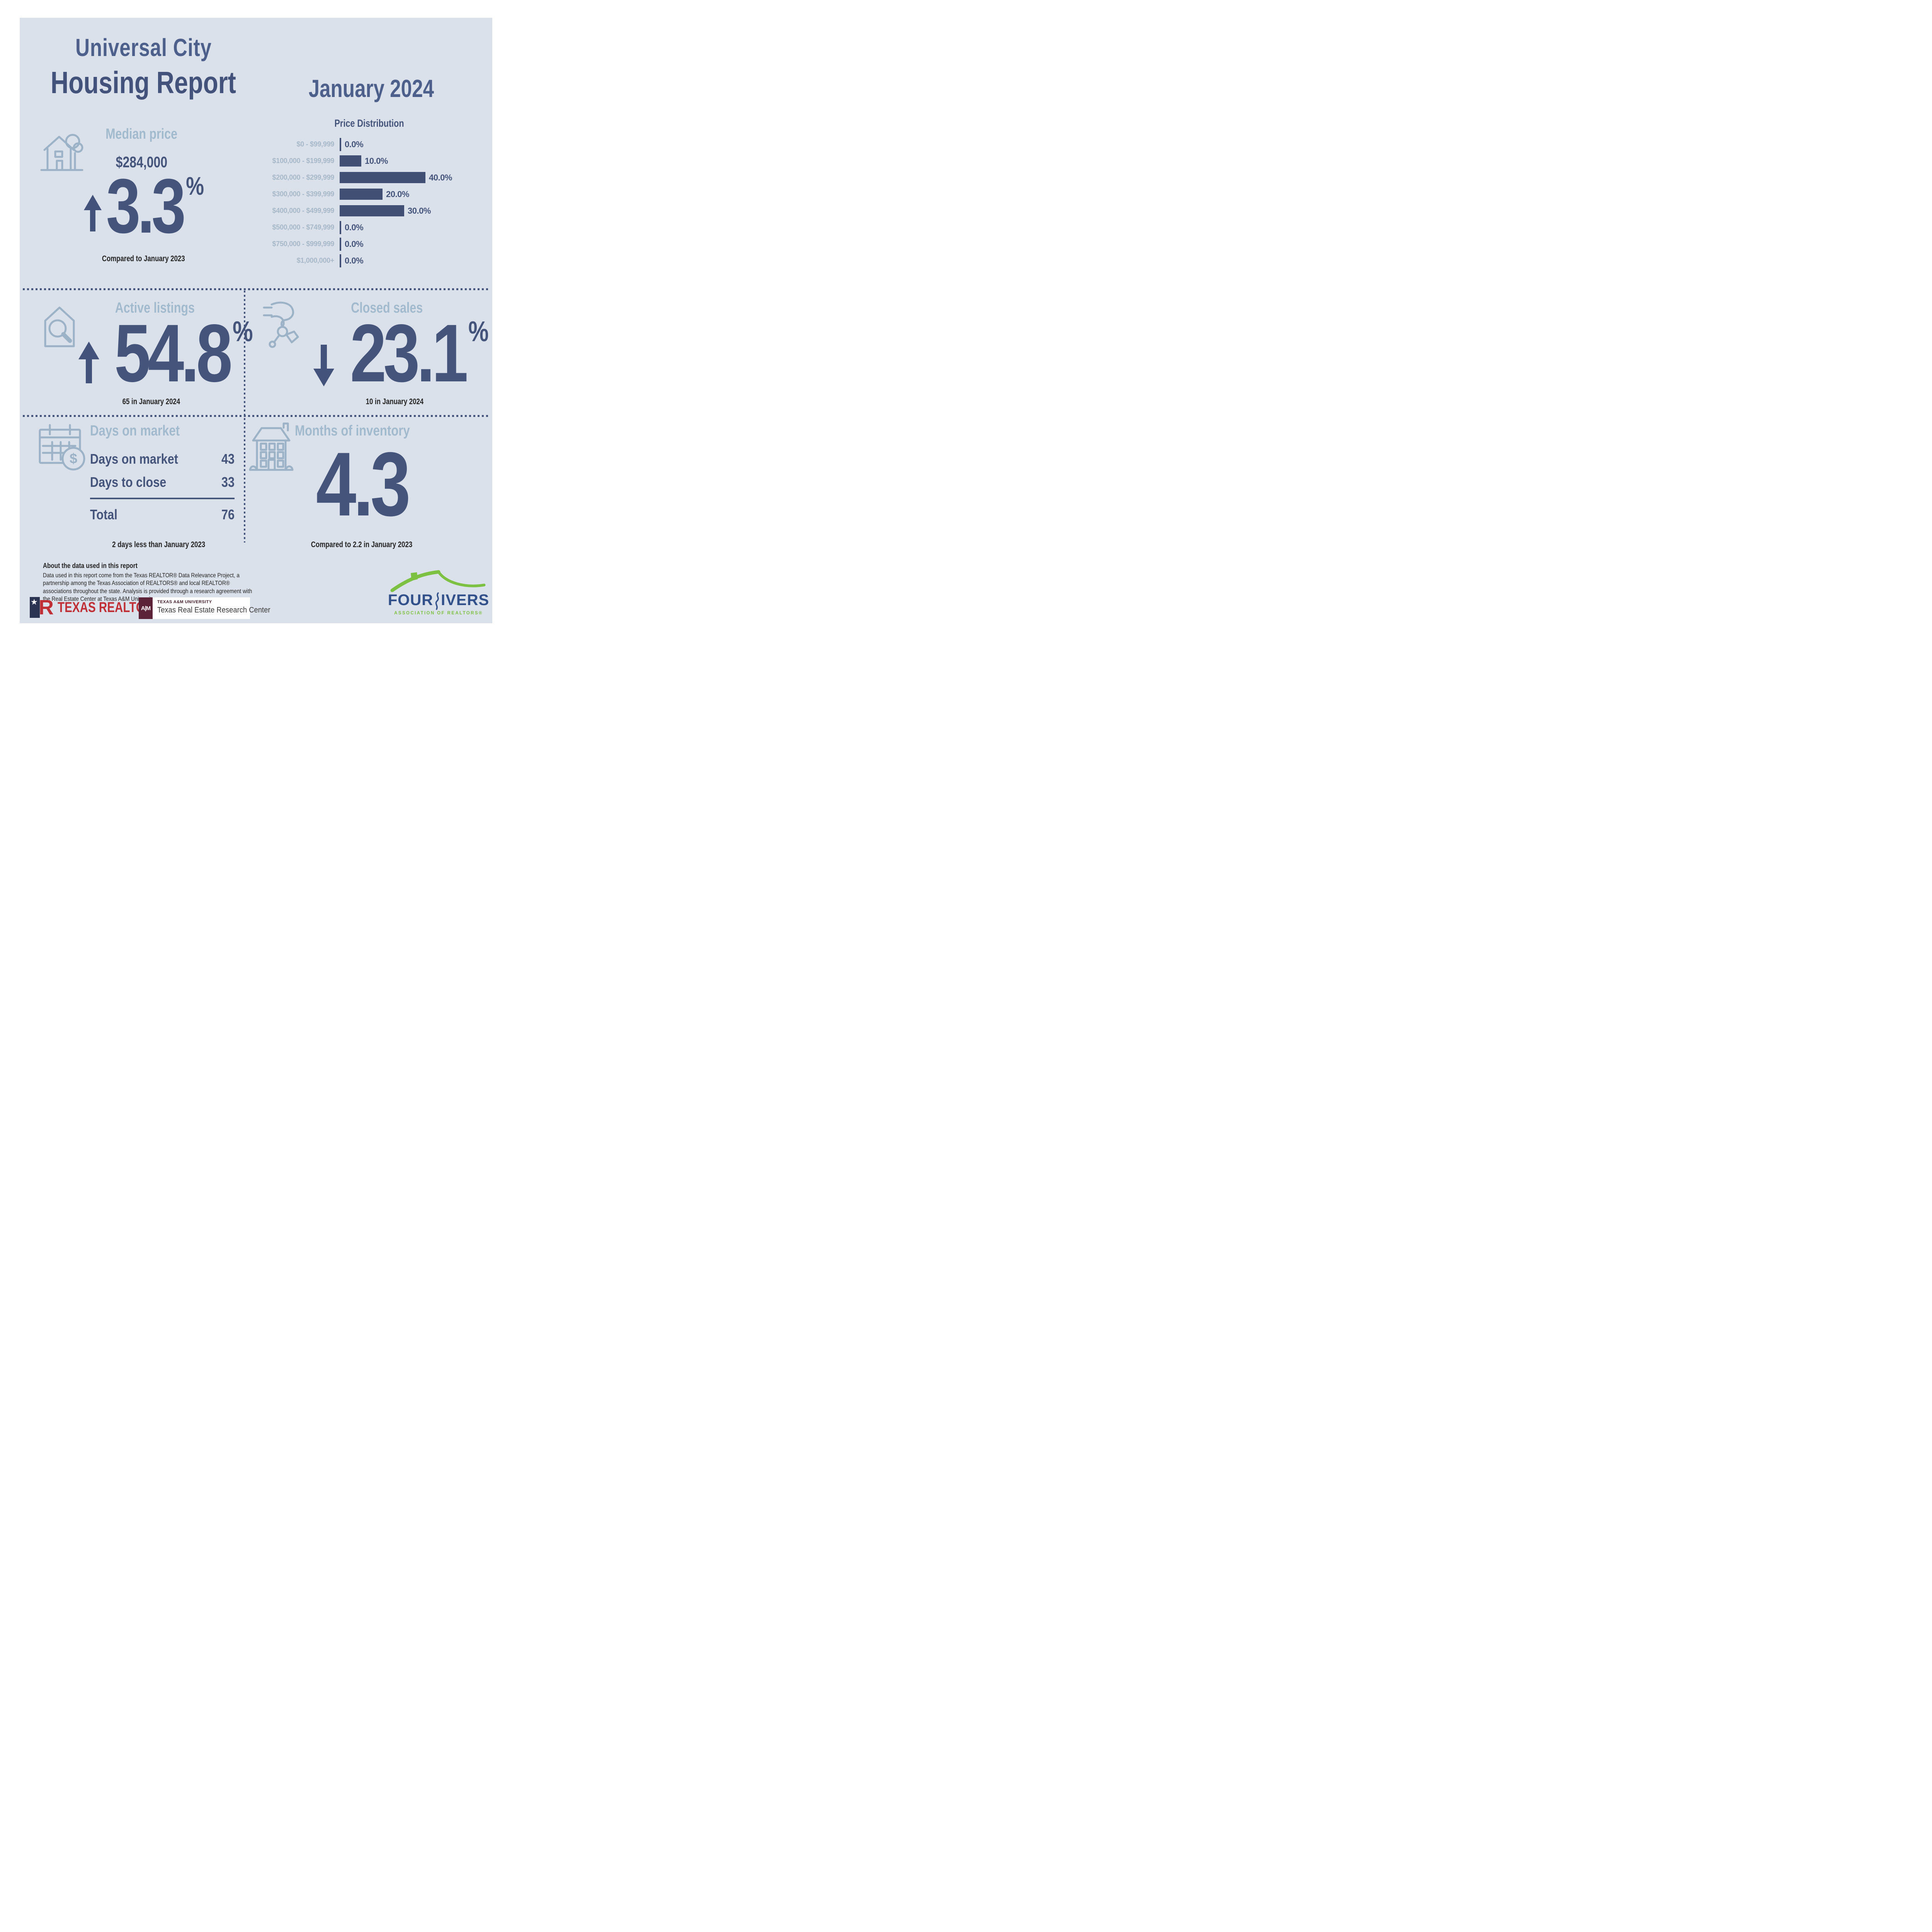  What do you see at coordinates (438, 581) in the screenshot?
I see `roof-icon` at bounding box center [438, 581].